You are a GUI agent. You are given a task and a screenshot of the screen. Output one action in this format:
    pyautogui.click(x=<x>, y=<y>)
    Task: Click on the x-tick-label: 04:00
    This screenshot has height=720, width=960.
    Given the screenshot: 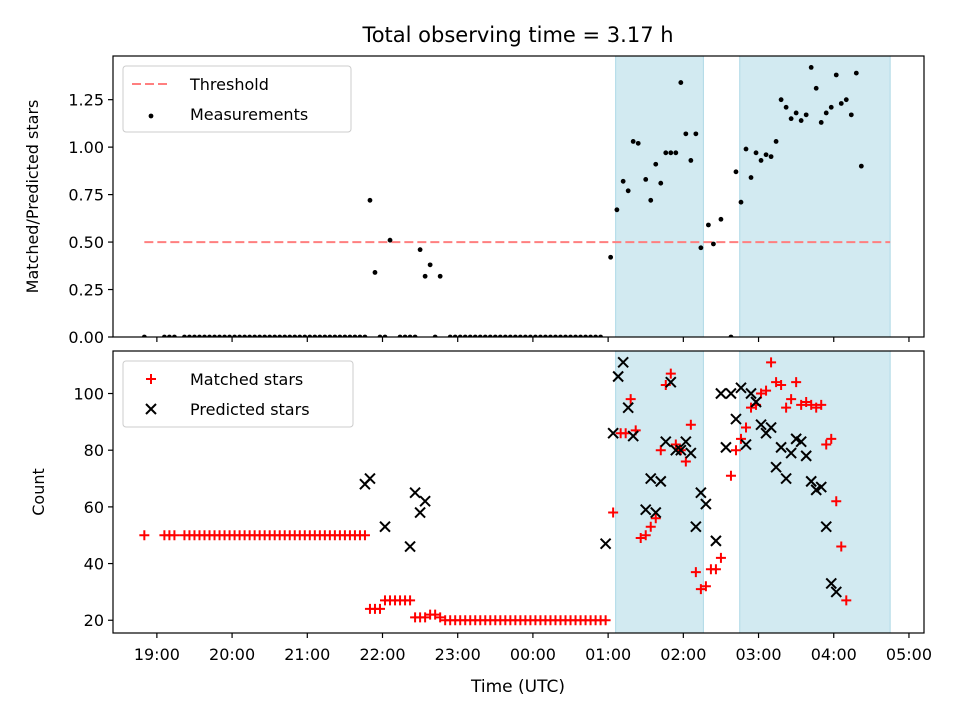 What is the action you would take?
    pyautogui.click(x=834, y=654)
    